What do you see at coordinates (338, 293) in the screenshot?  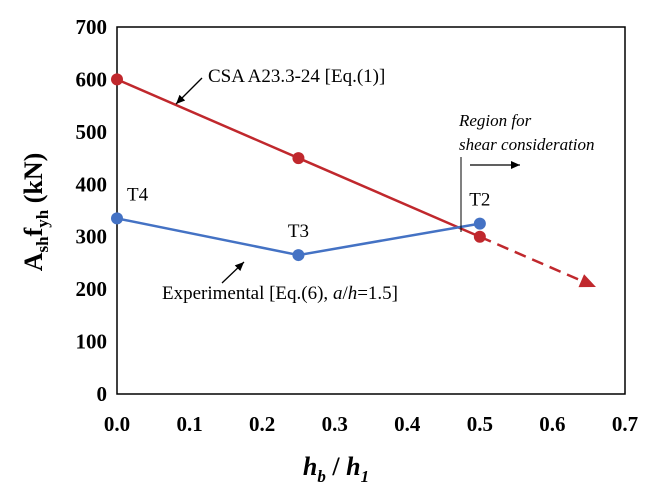 I see `exp-label-a: a` at bounding box center [338, 293].